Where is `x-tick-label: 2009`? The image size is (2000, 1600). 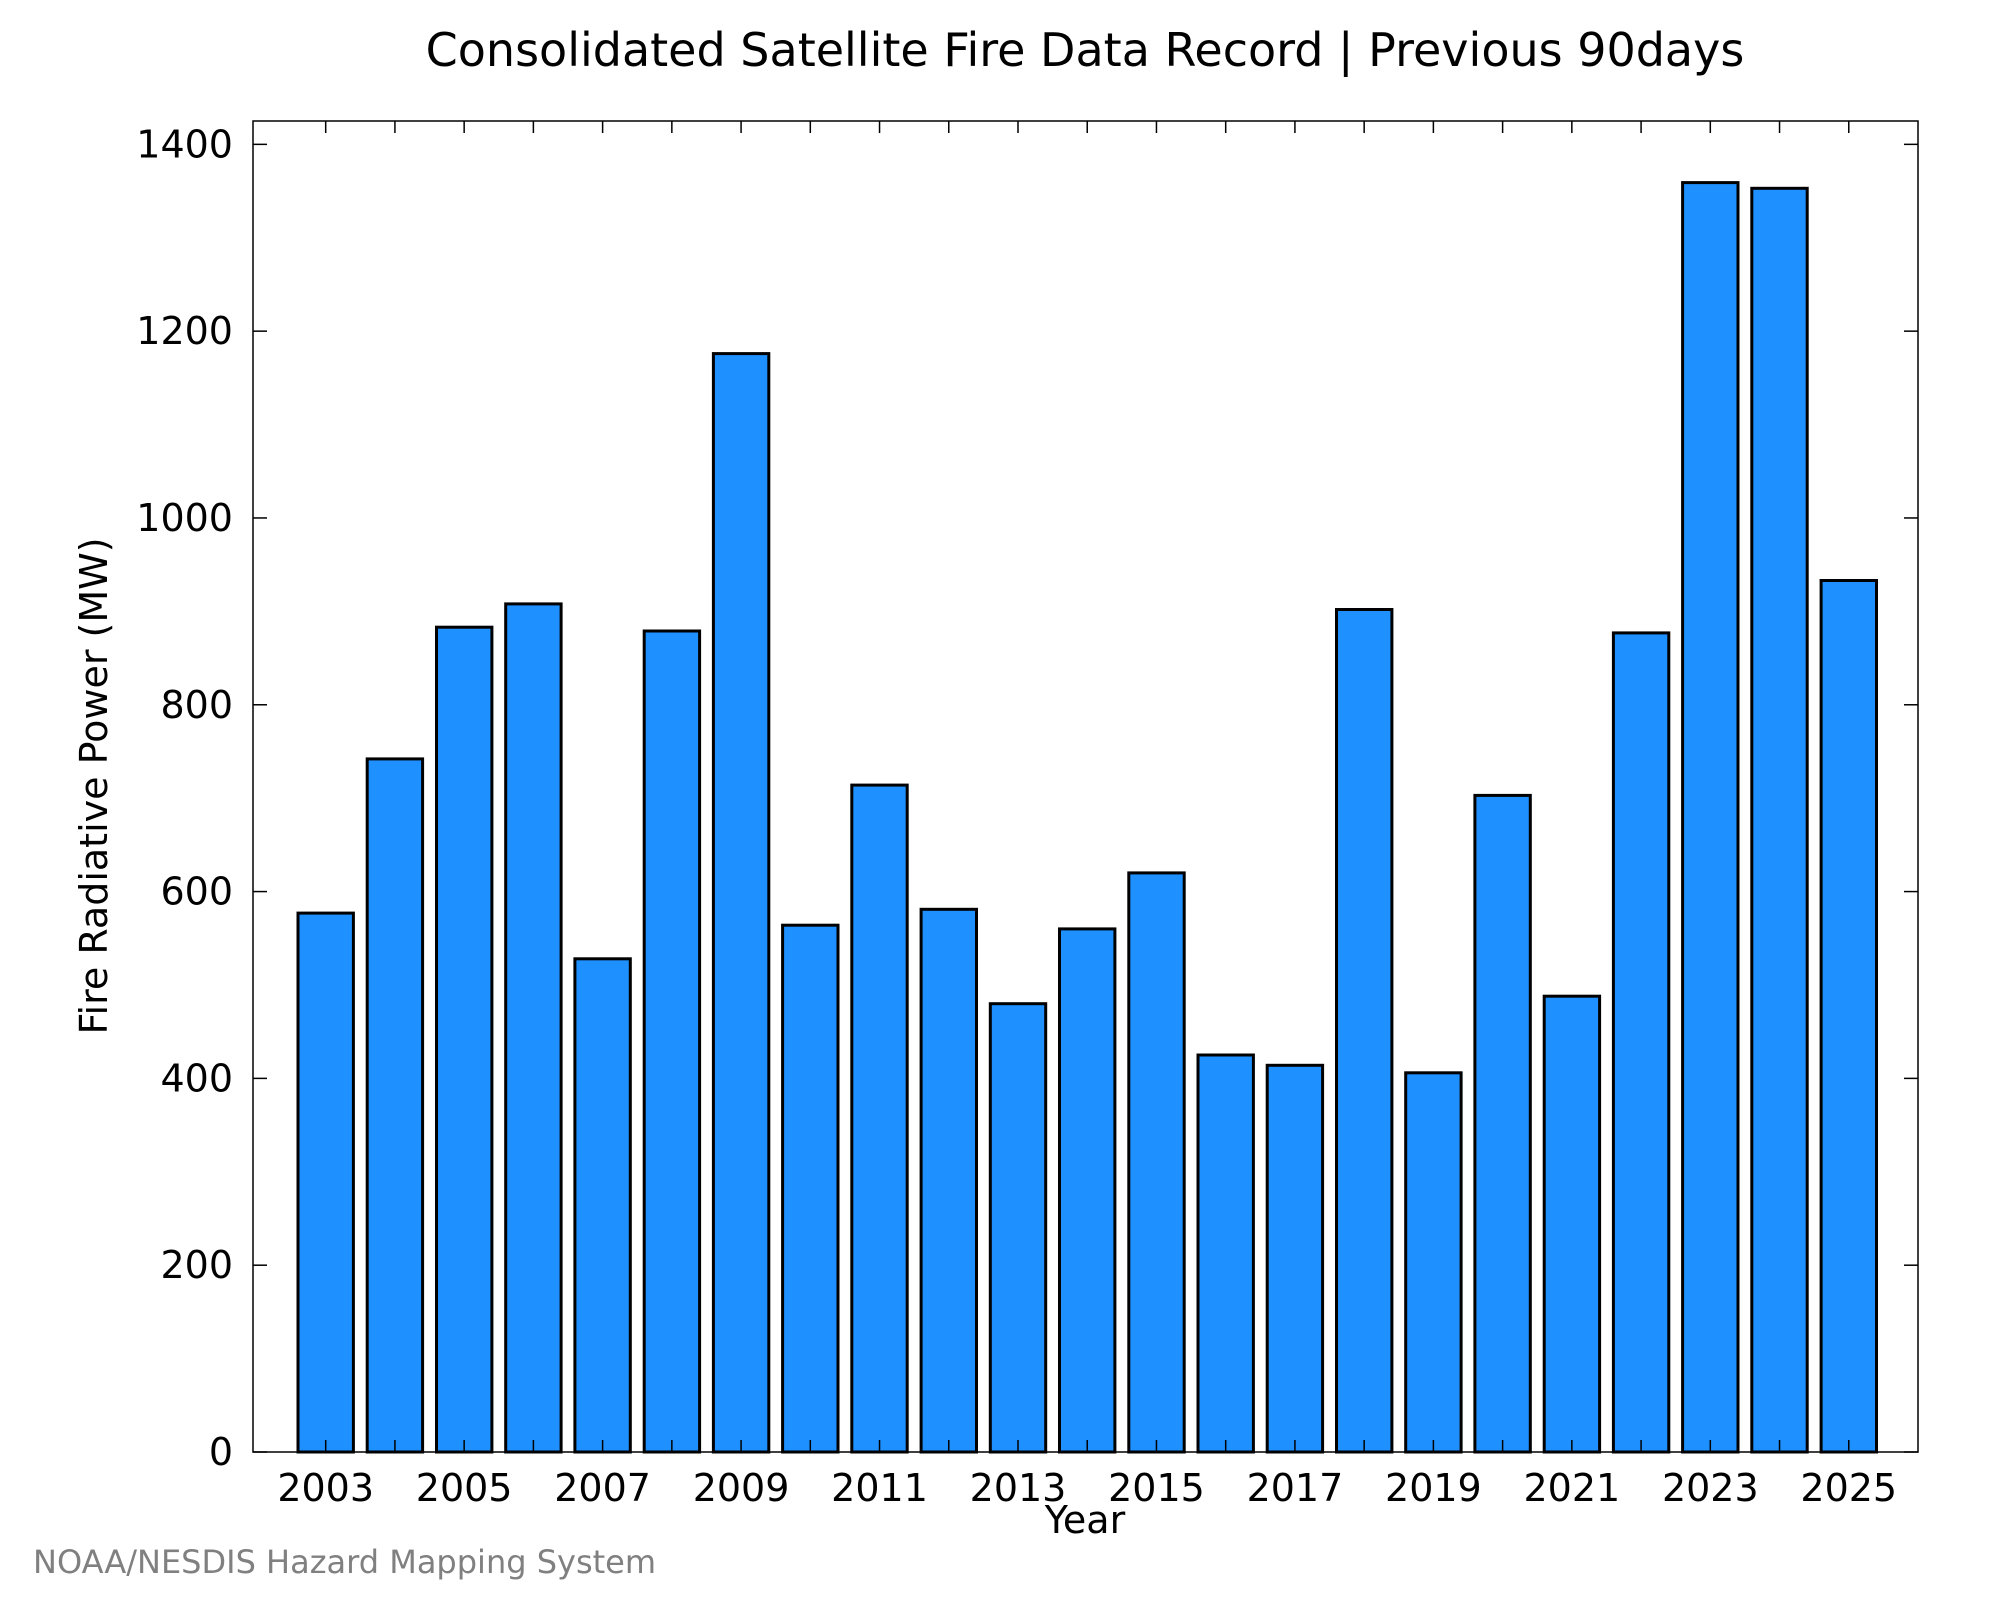
x-tick-label: 2009 is located at coordinates (741, 1488).